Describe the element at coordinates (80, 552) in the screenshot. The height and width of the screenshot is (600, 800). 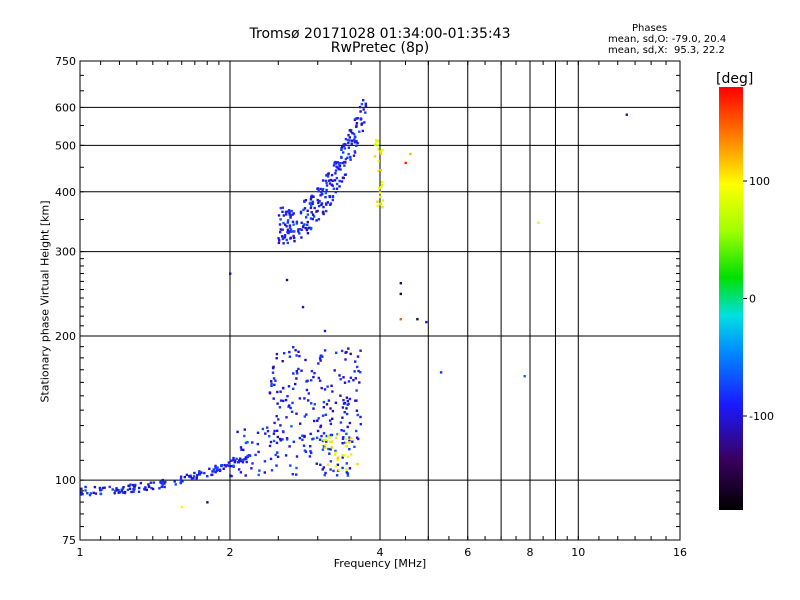
I see `x-tick-label: 1` at that location.